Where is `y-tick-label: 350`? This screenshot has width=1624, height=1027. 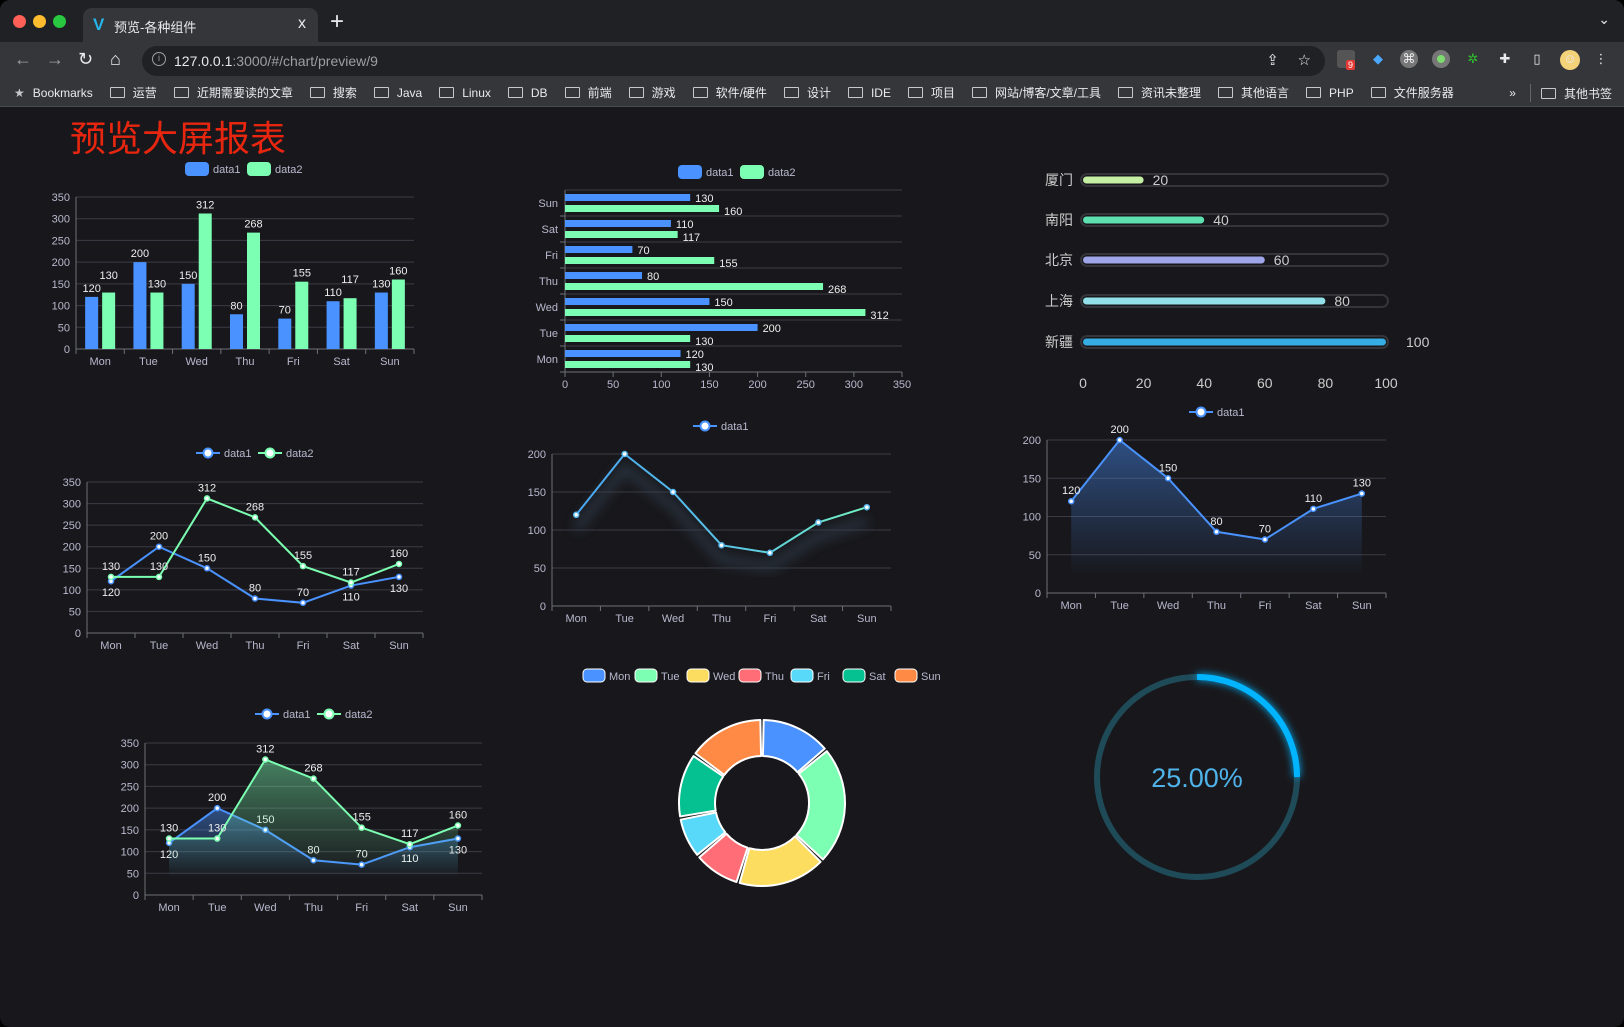
y-tick-label: 350 is located at coordinates (72, 483).